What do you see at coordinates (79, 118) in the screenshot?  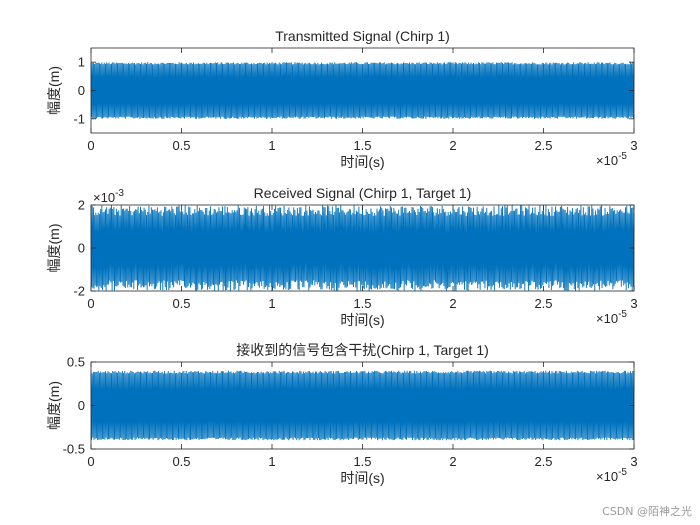 I see `y-tick-label: -1` at bounding box center [79, 118].